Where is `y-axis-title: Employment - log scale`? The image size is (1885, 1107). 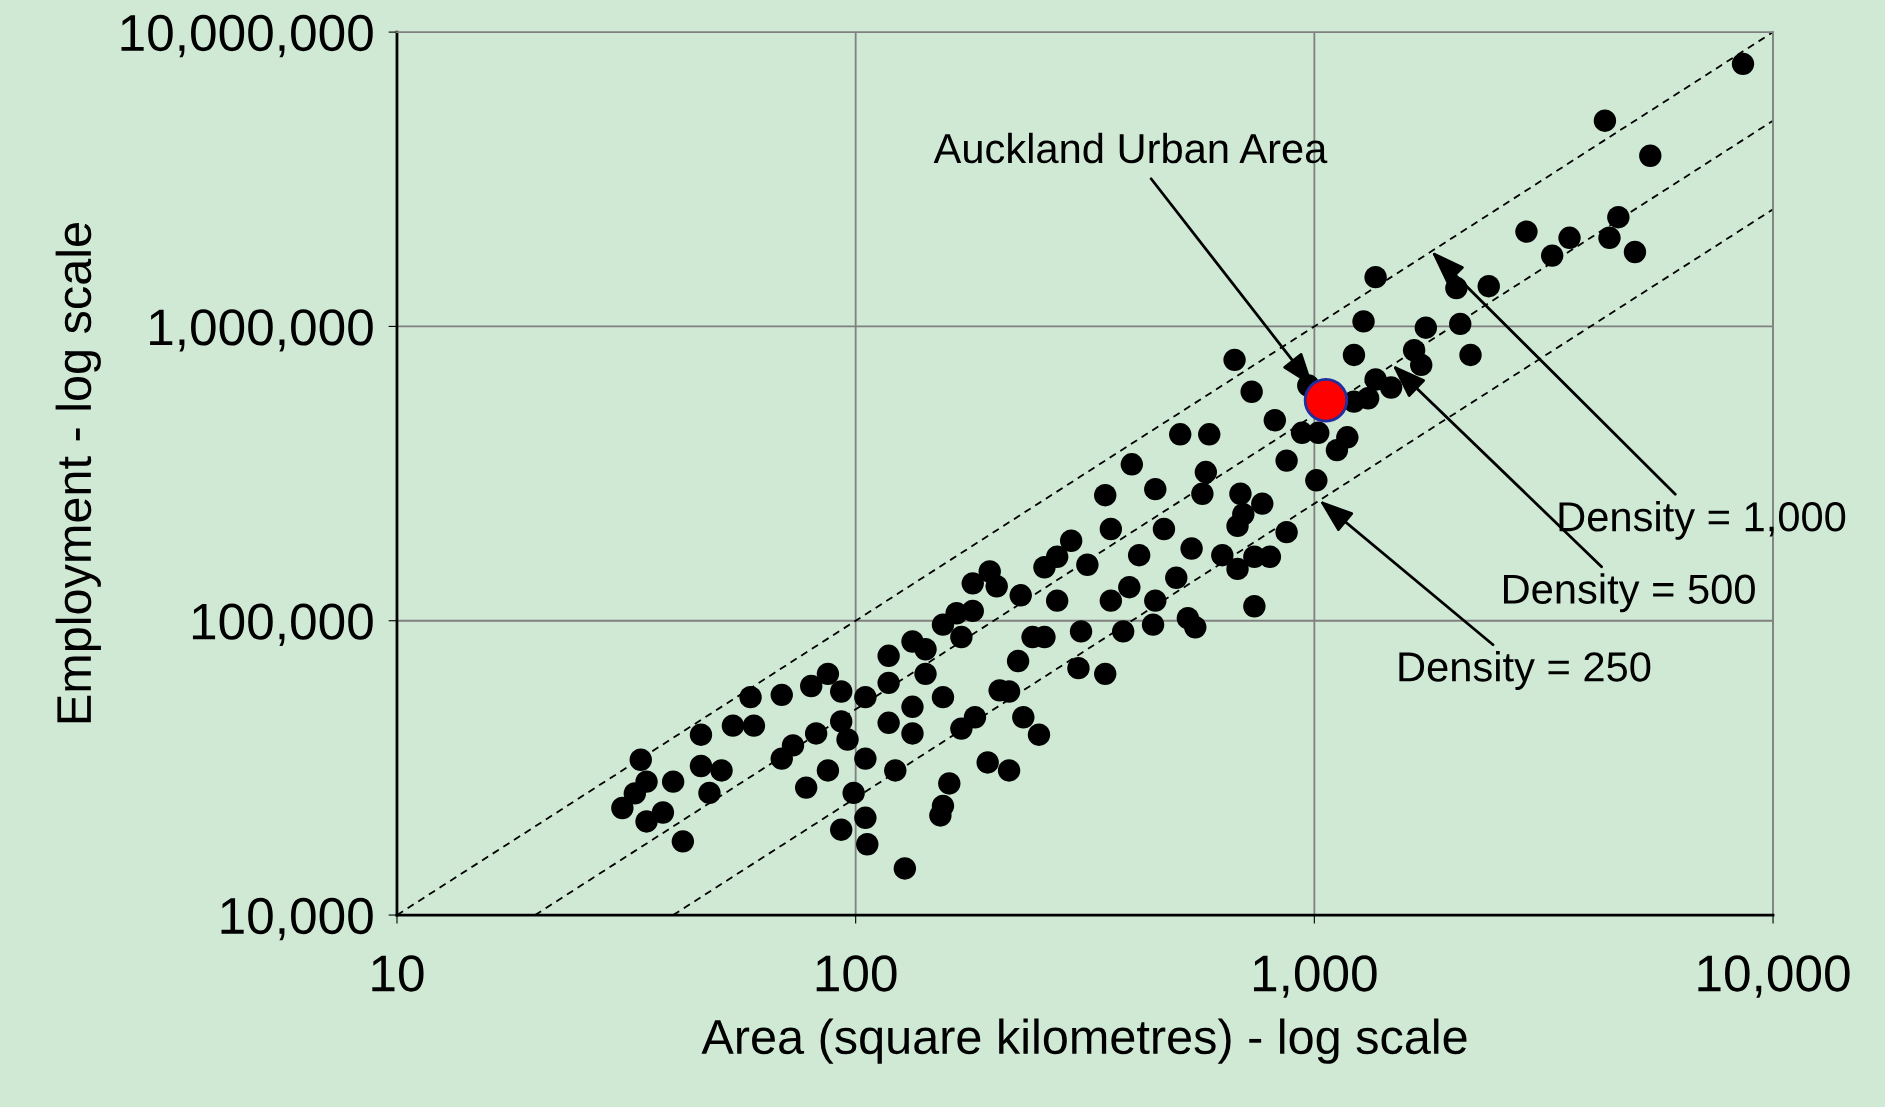
y-axis-title: Employment - log scale is located at coordinates (78, 473).